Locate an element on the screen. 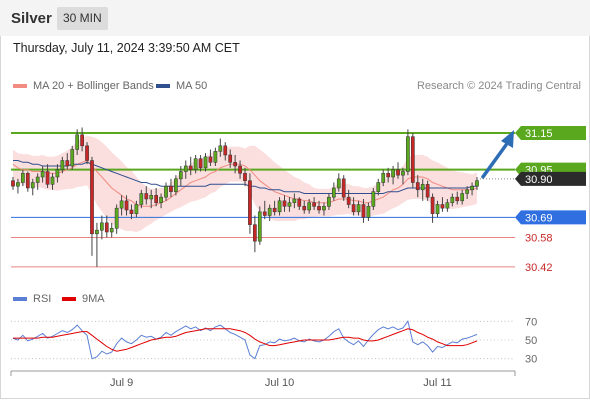  rsi-tick-50: 50 is located at coordinates (531, 341).